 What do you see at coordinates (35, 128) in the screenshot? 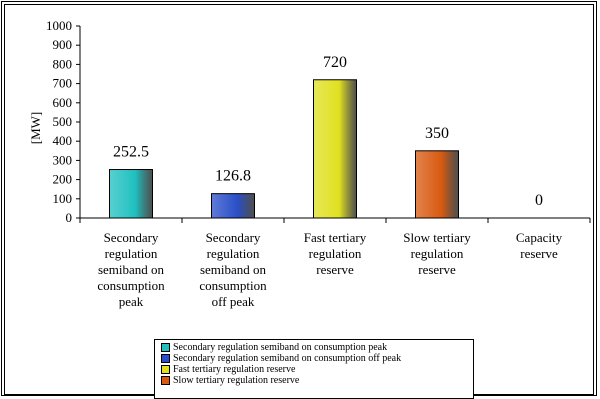
I see `y-axis-label: [MW]` at bounding box center [35, 128].